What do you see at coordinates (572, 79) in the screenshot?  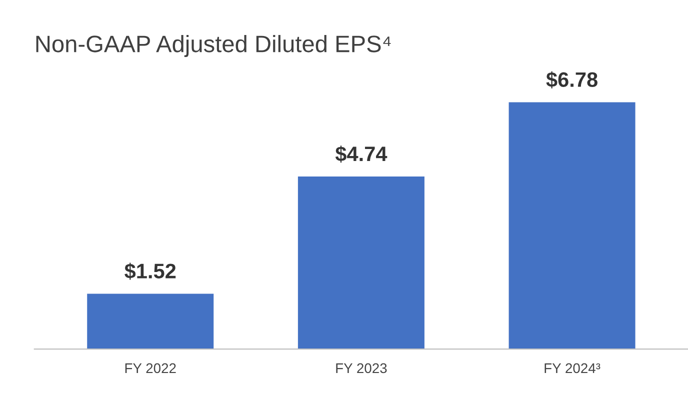 I see `data-label: $6.78` at bounding box center [572, 79].